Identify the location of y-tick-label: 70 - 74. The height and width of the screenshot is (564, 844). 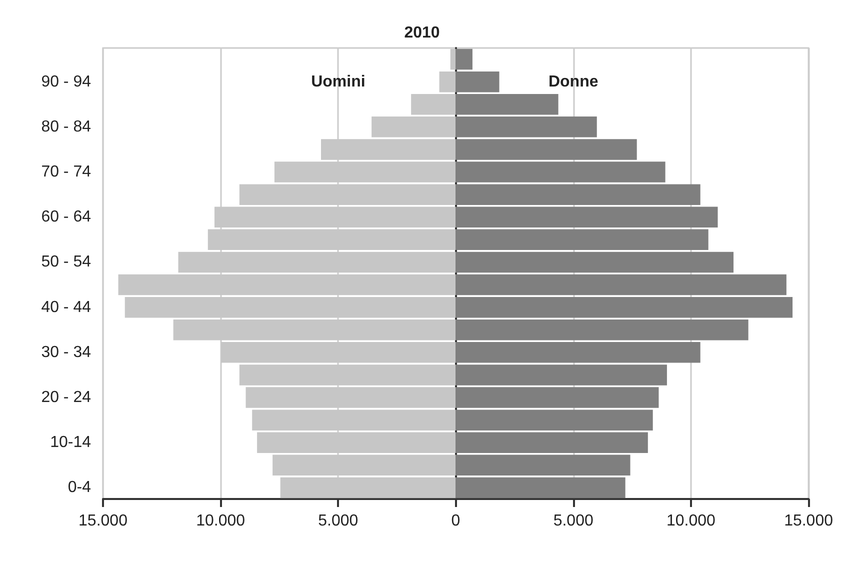
(66, 172).